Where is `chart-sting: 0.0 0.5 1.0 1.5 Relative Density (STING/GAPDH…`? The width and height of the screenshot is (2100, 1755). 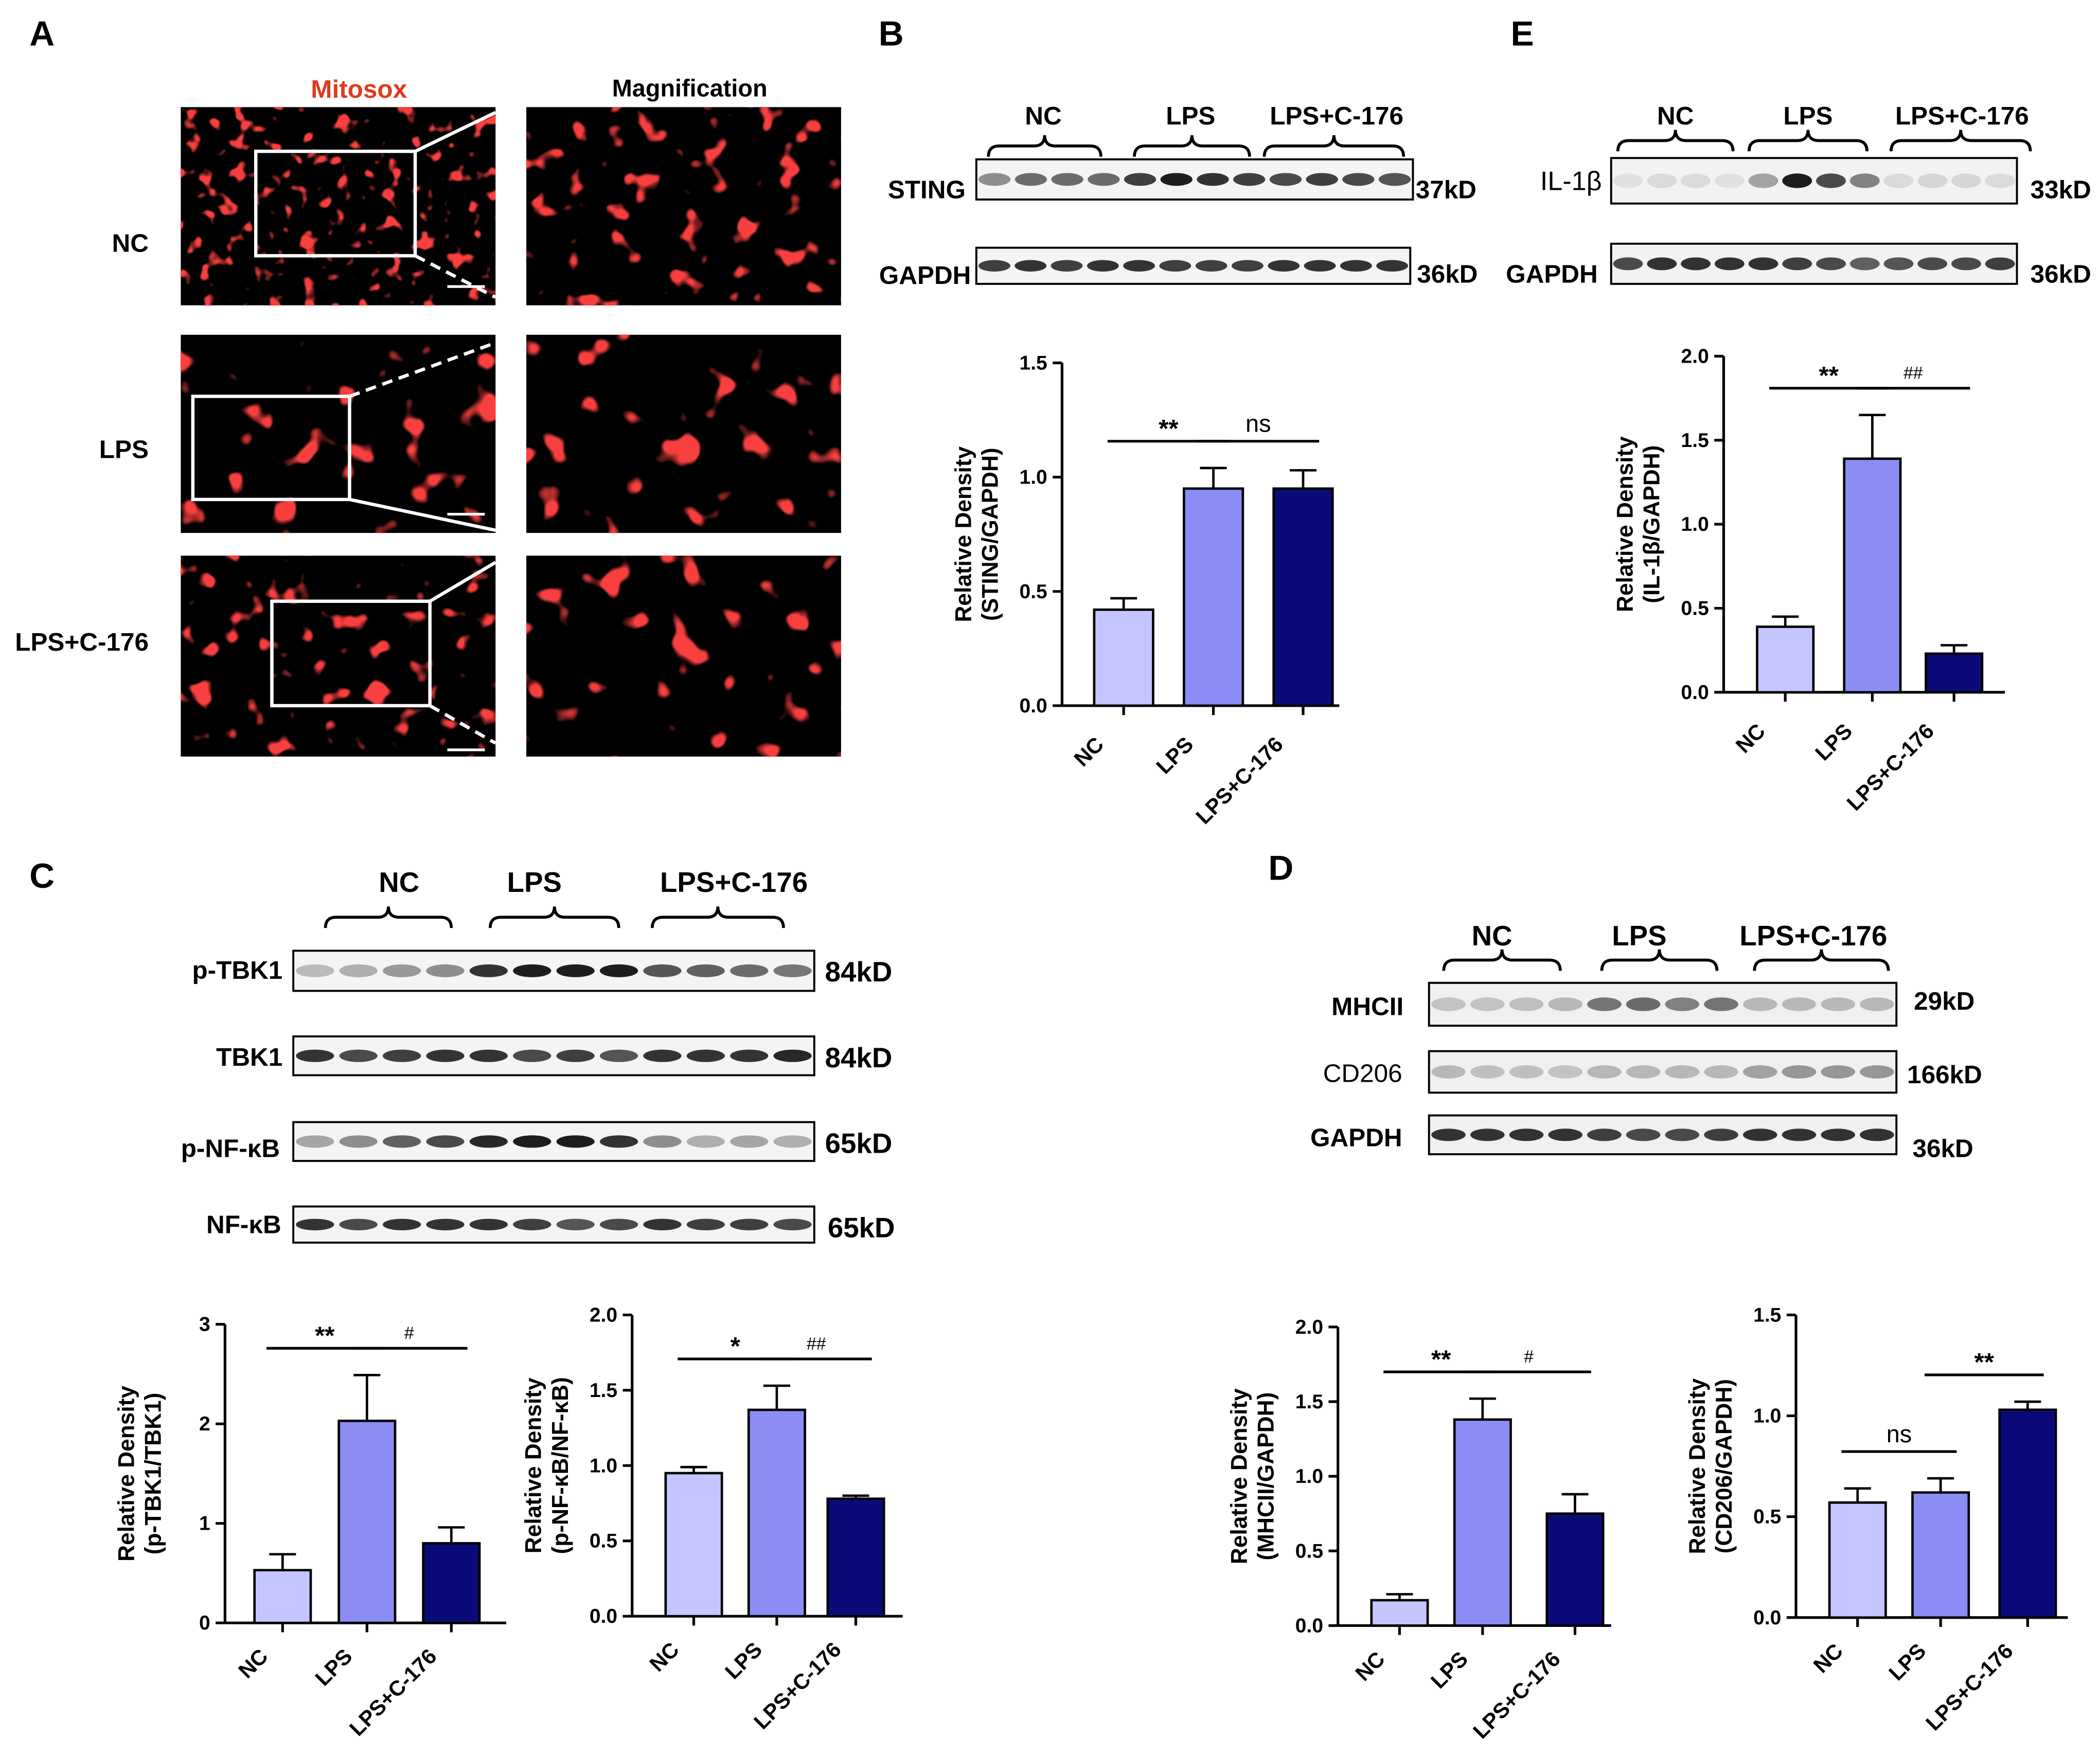
chart-sting: 0.0 0.5 1.0 1.5 Relative Density (STING/GAPDH… is located at coordinates (1145, 590).